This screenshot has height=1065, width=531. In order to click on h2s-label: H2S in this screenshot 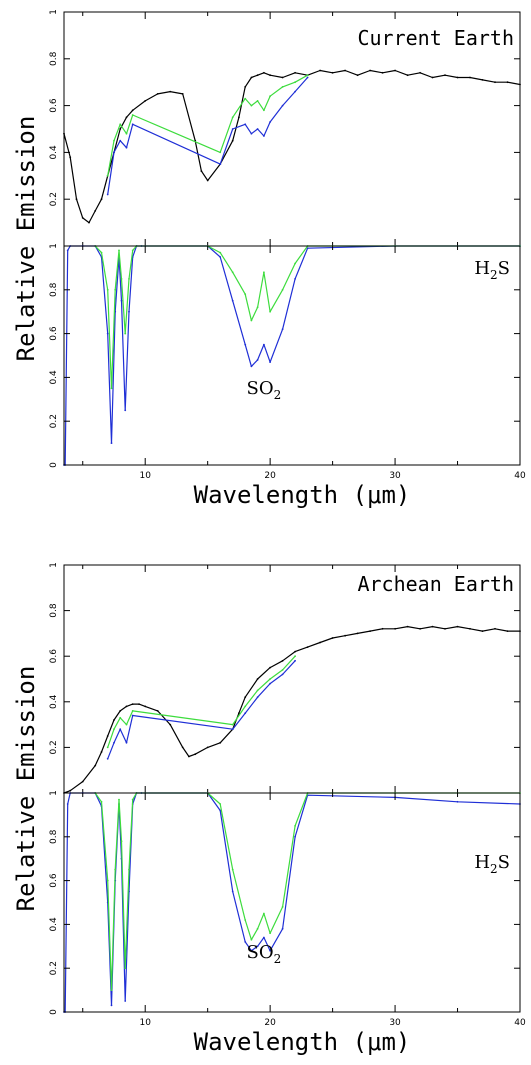, I will do `click(492, 270)`.